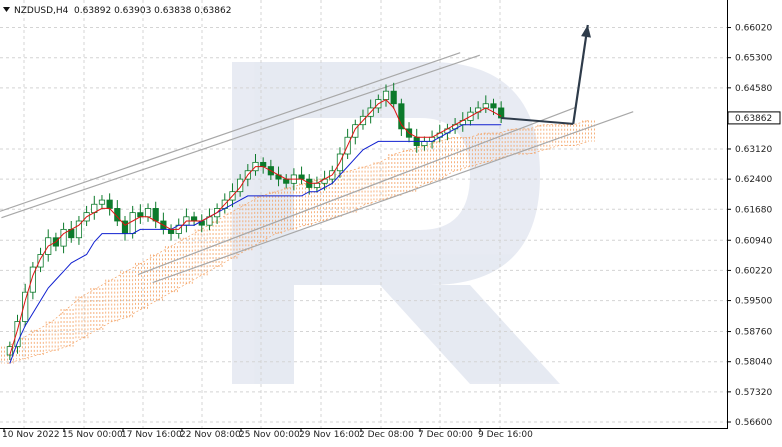 The width and height of the screenshot is (782, 447). Describe the element at coordinates (753, 363) in the screenshot. I see `price-tick-label: 0.58040` at that location.